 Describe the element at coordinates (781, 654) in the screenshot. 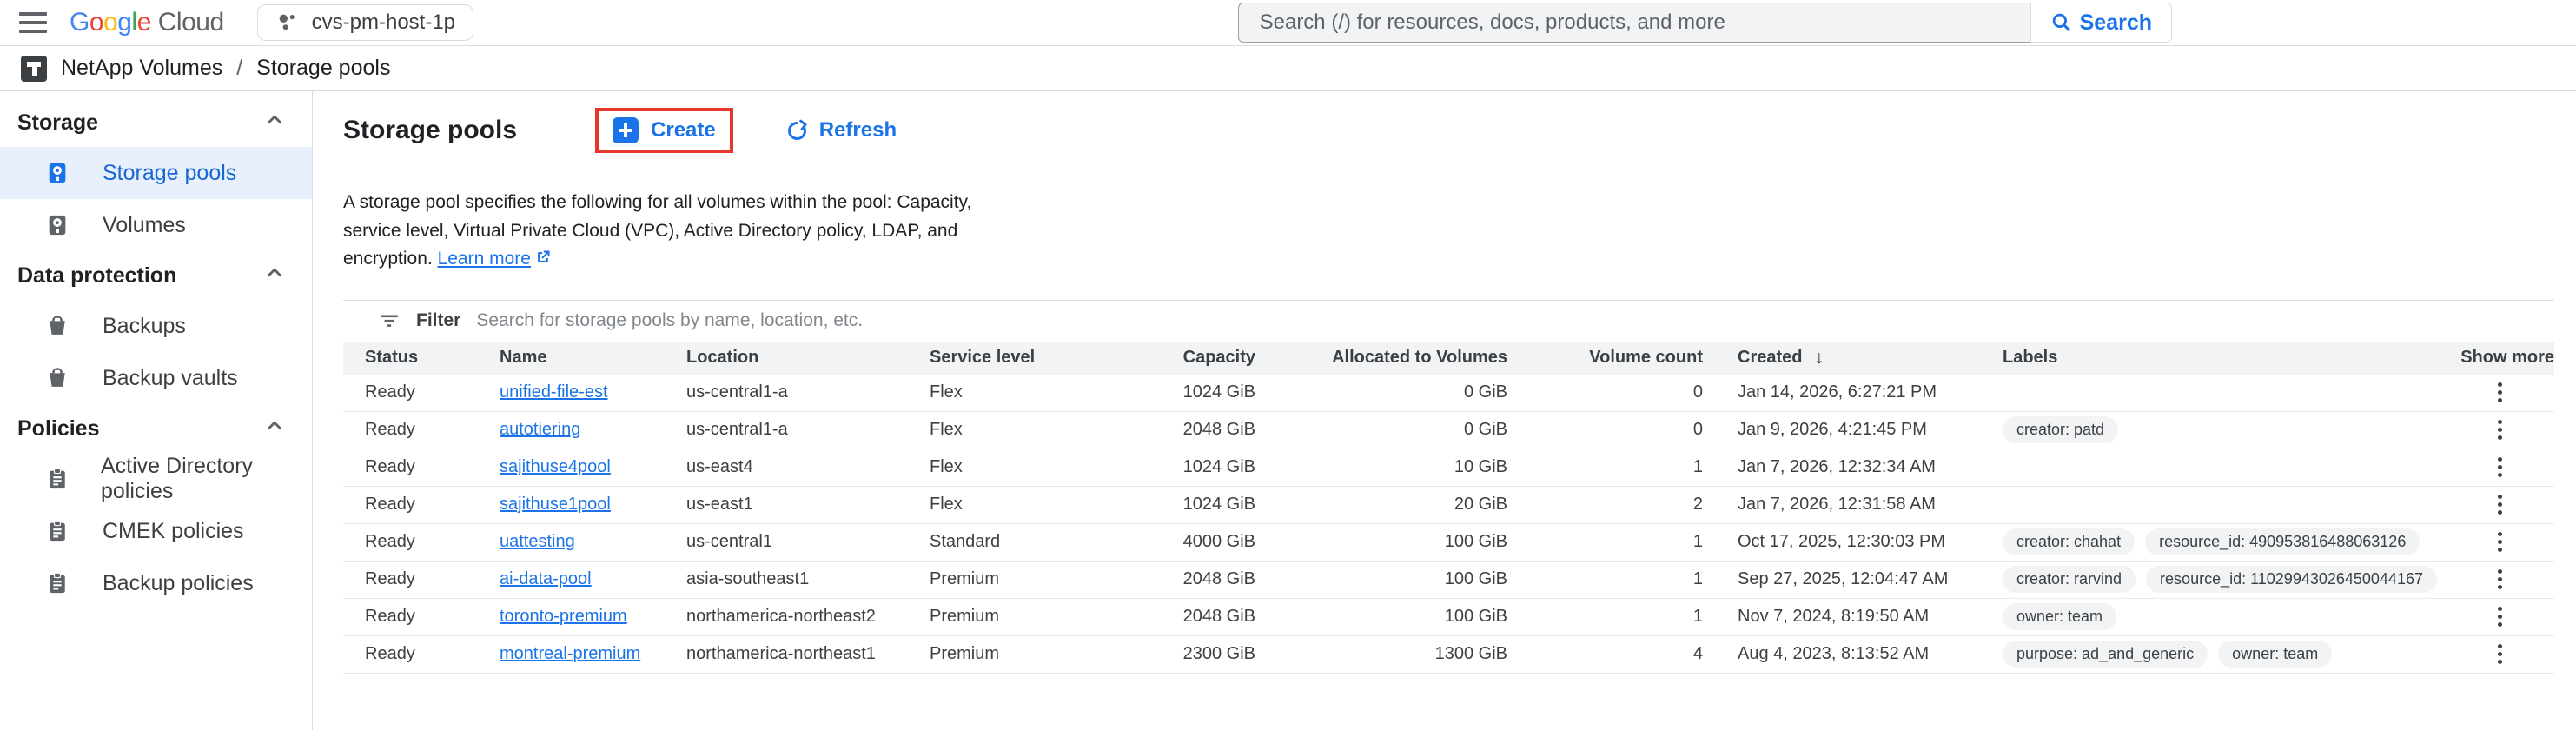

I see `cell-location: northamerica-northeast1` at that location.